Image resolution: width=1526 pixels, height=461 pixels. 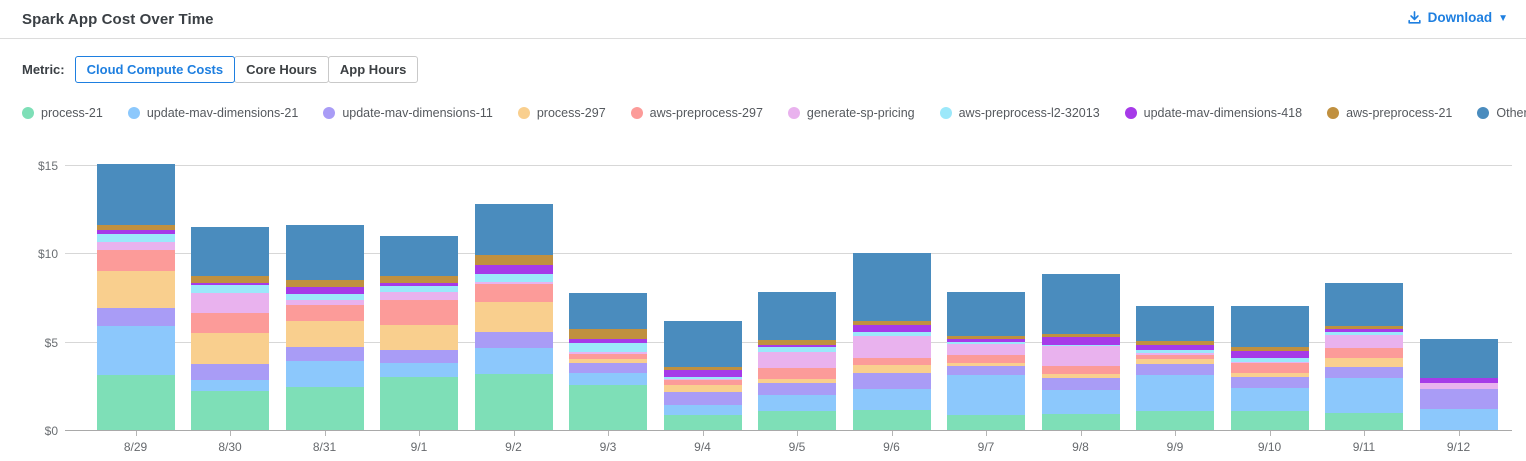 I want to click on legend-item-process-21: process-21, so click(x=62, y=113).